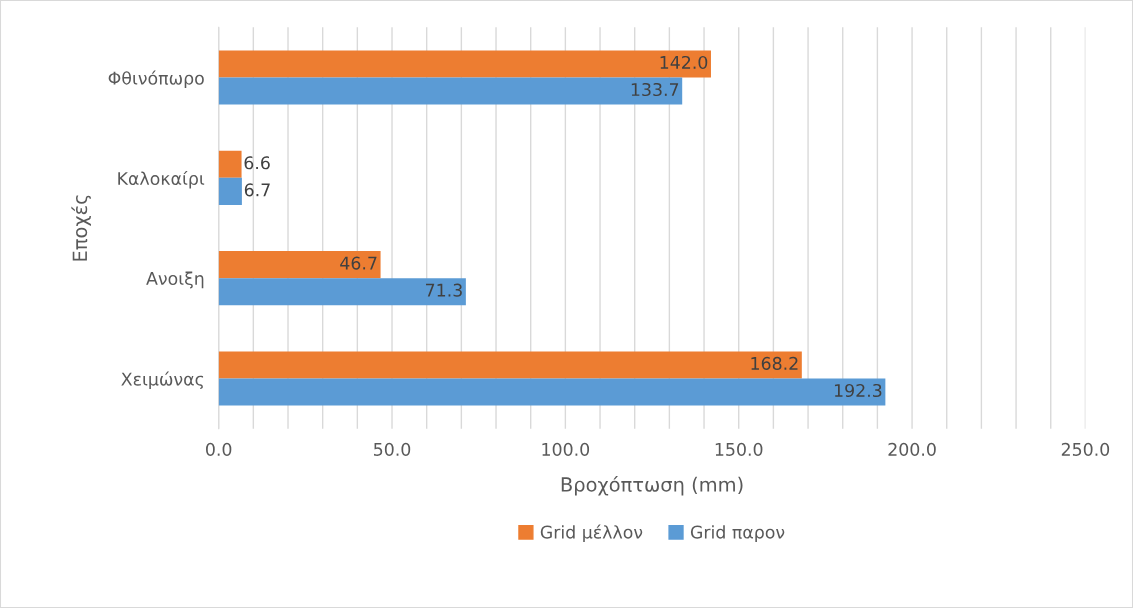 Image resolution: width=1133 pixels, height=608 pixels. I want to click on data-label: 192.3, so click(858, 390).